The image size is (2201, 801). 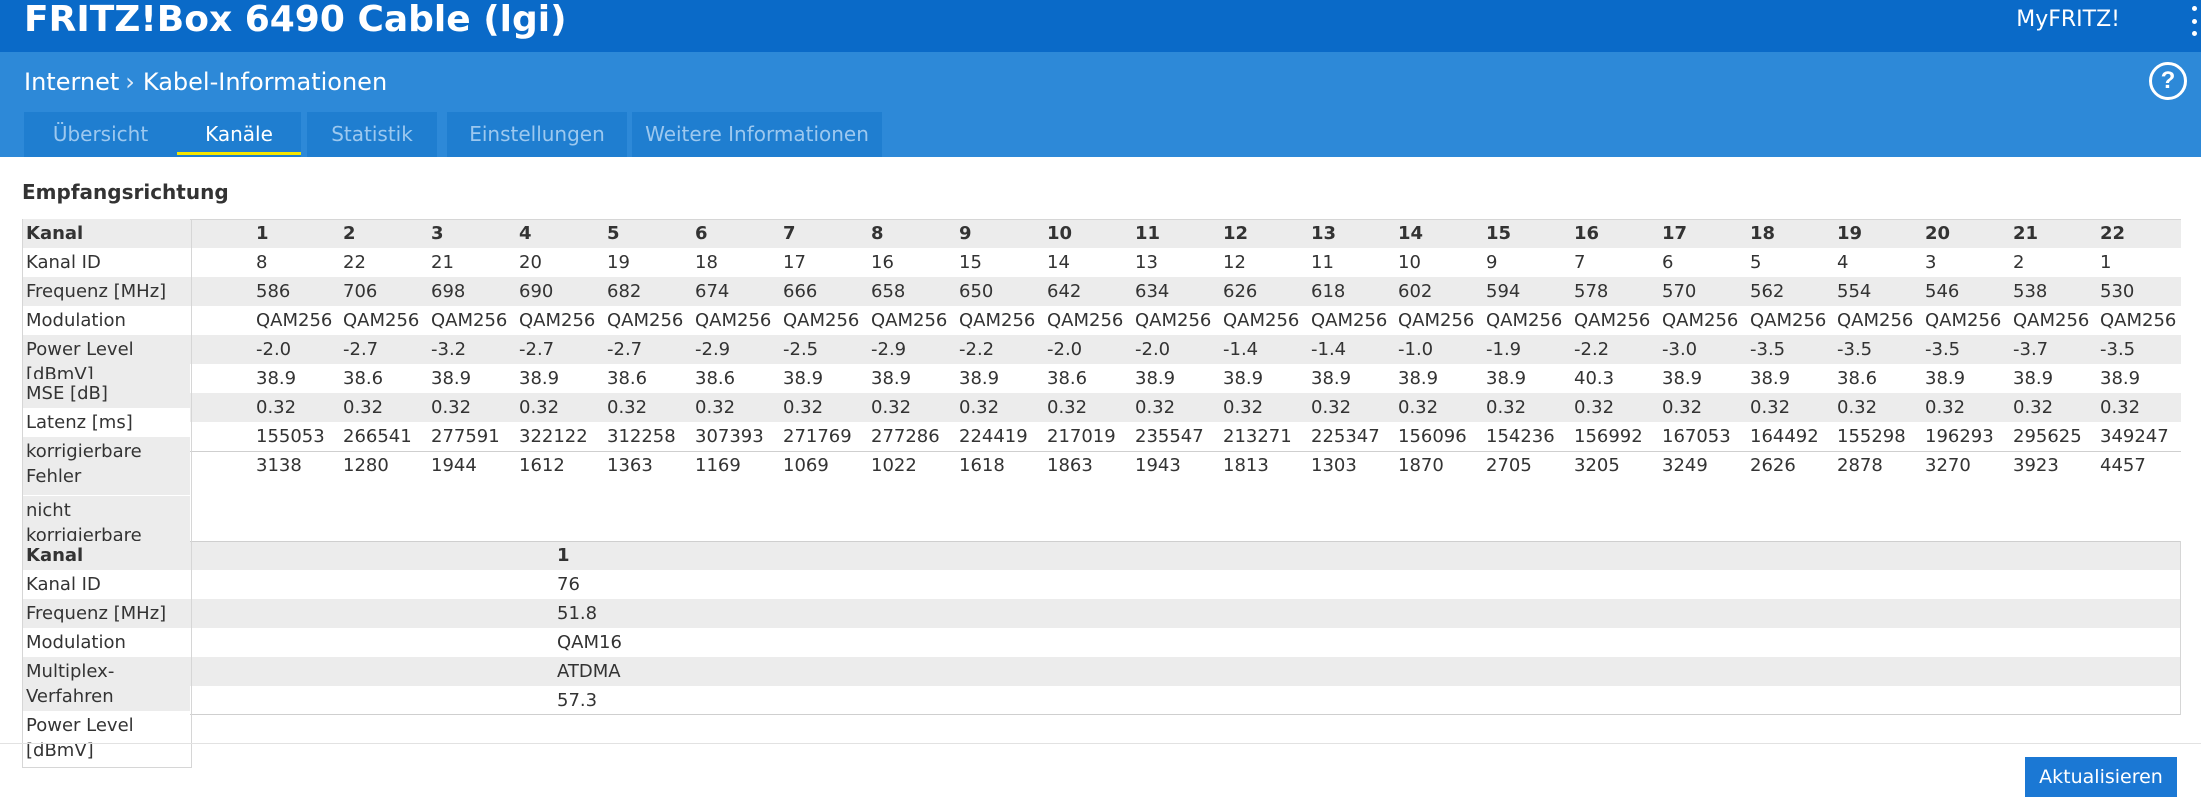 What do you see at coordinates (442, 262) in the screenshot?
I see `table-cell: 21` at bounding box center [442, 262].